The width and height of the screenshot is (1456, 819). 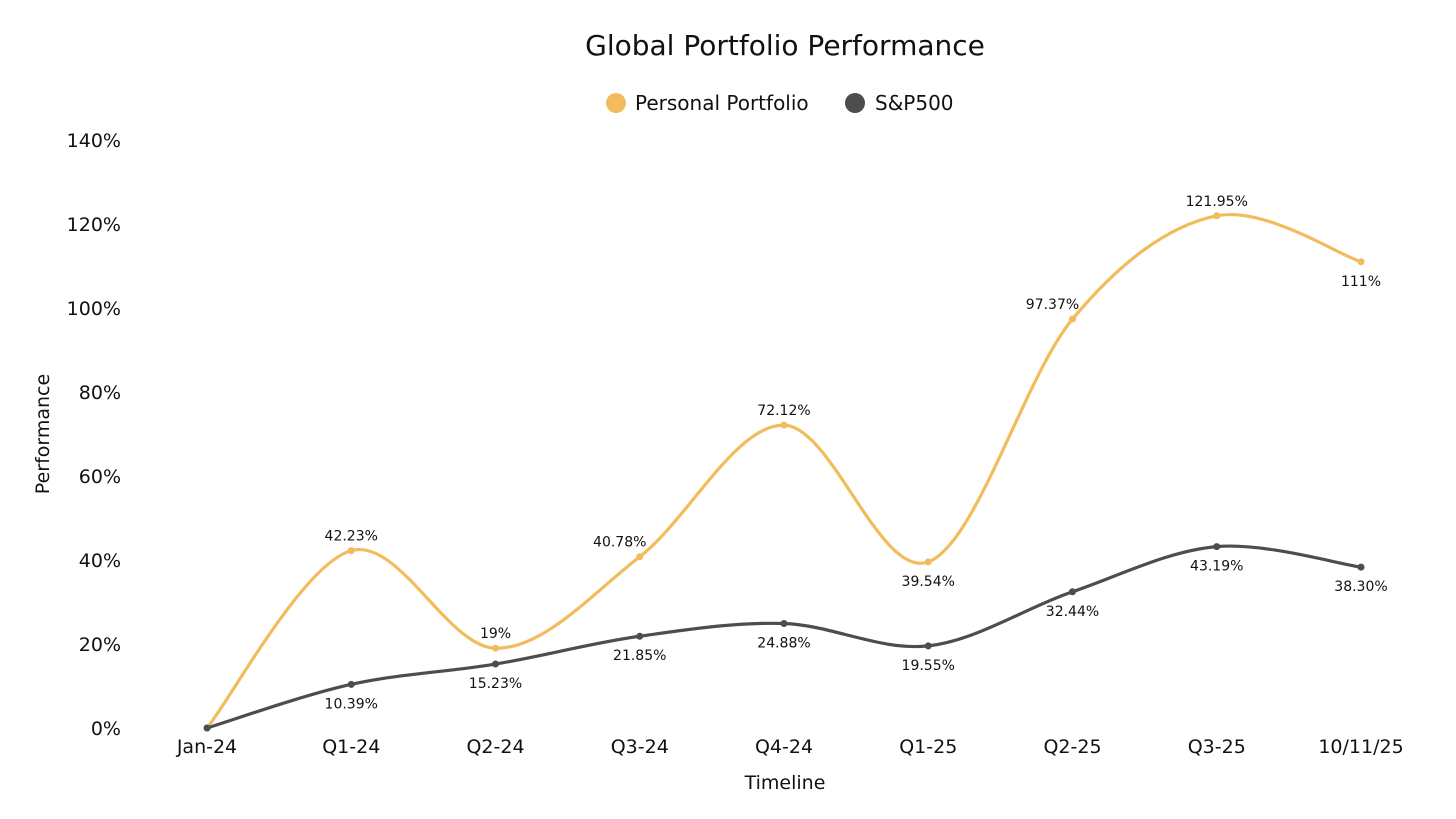 I want to click on y-tick-label: 100%, so click(x=94, y=309).